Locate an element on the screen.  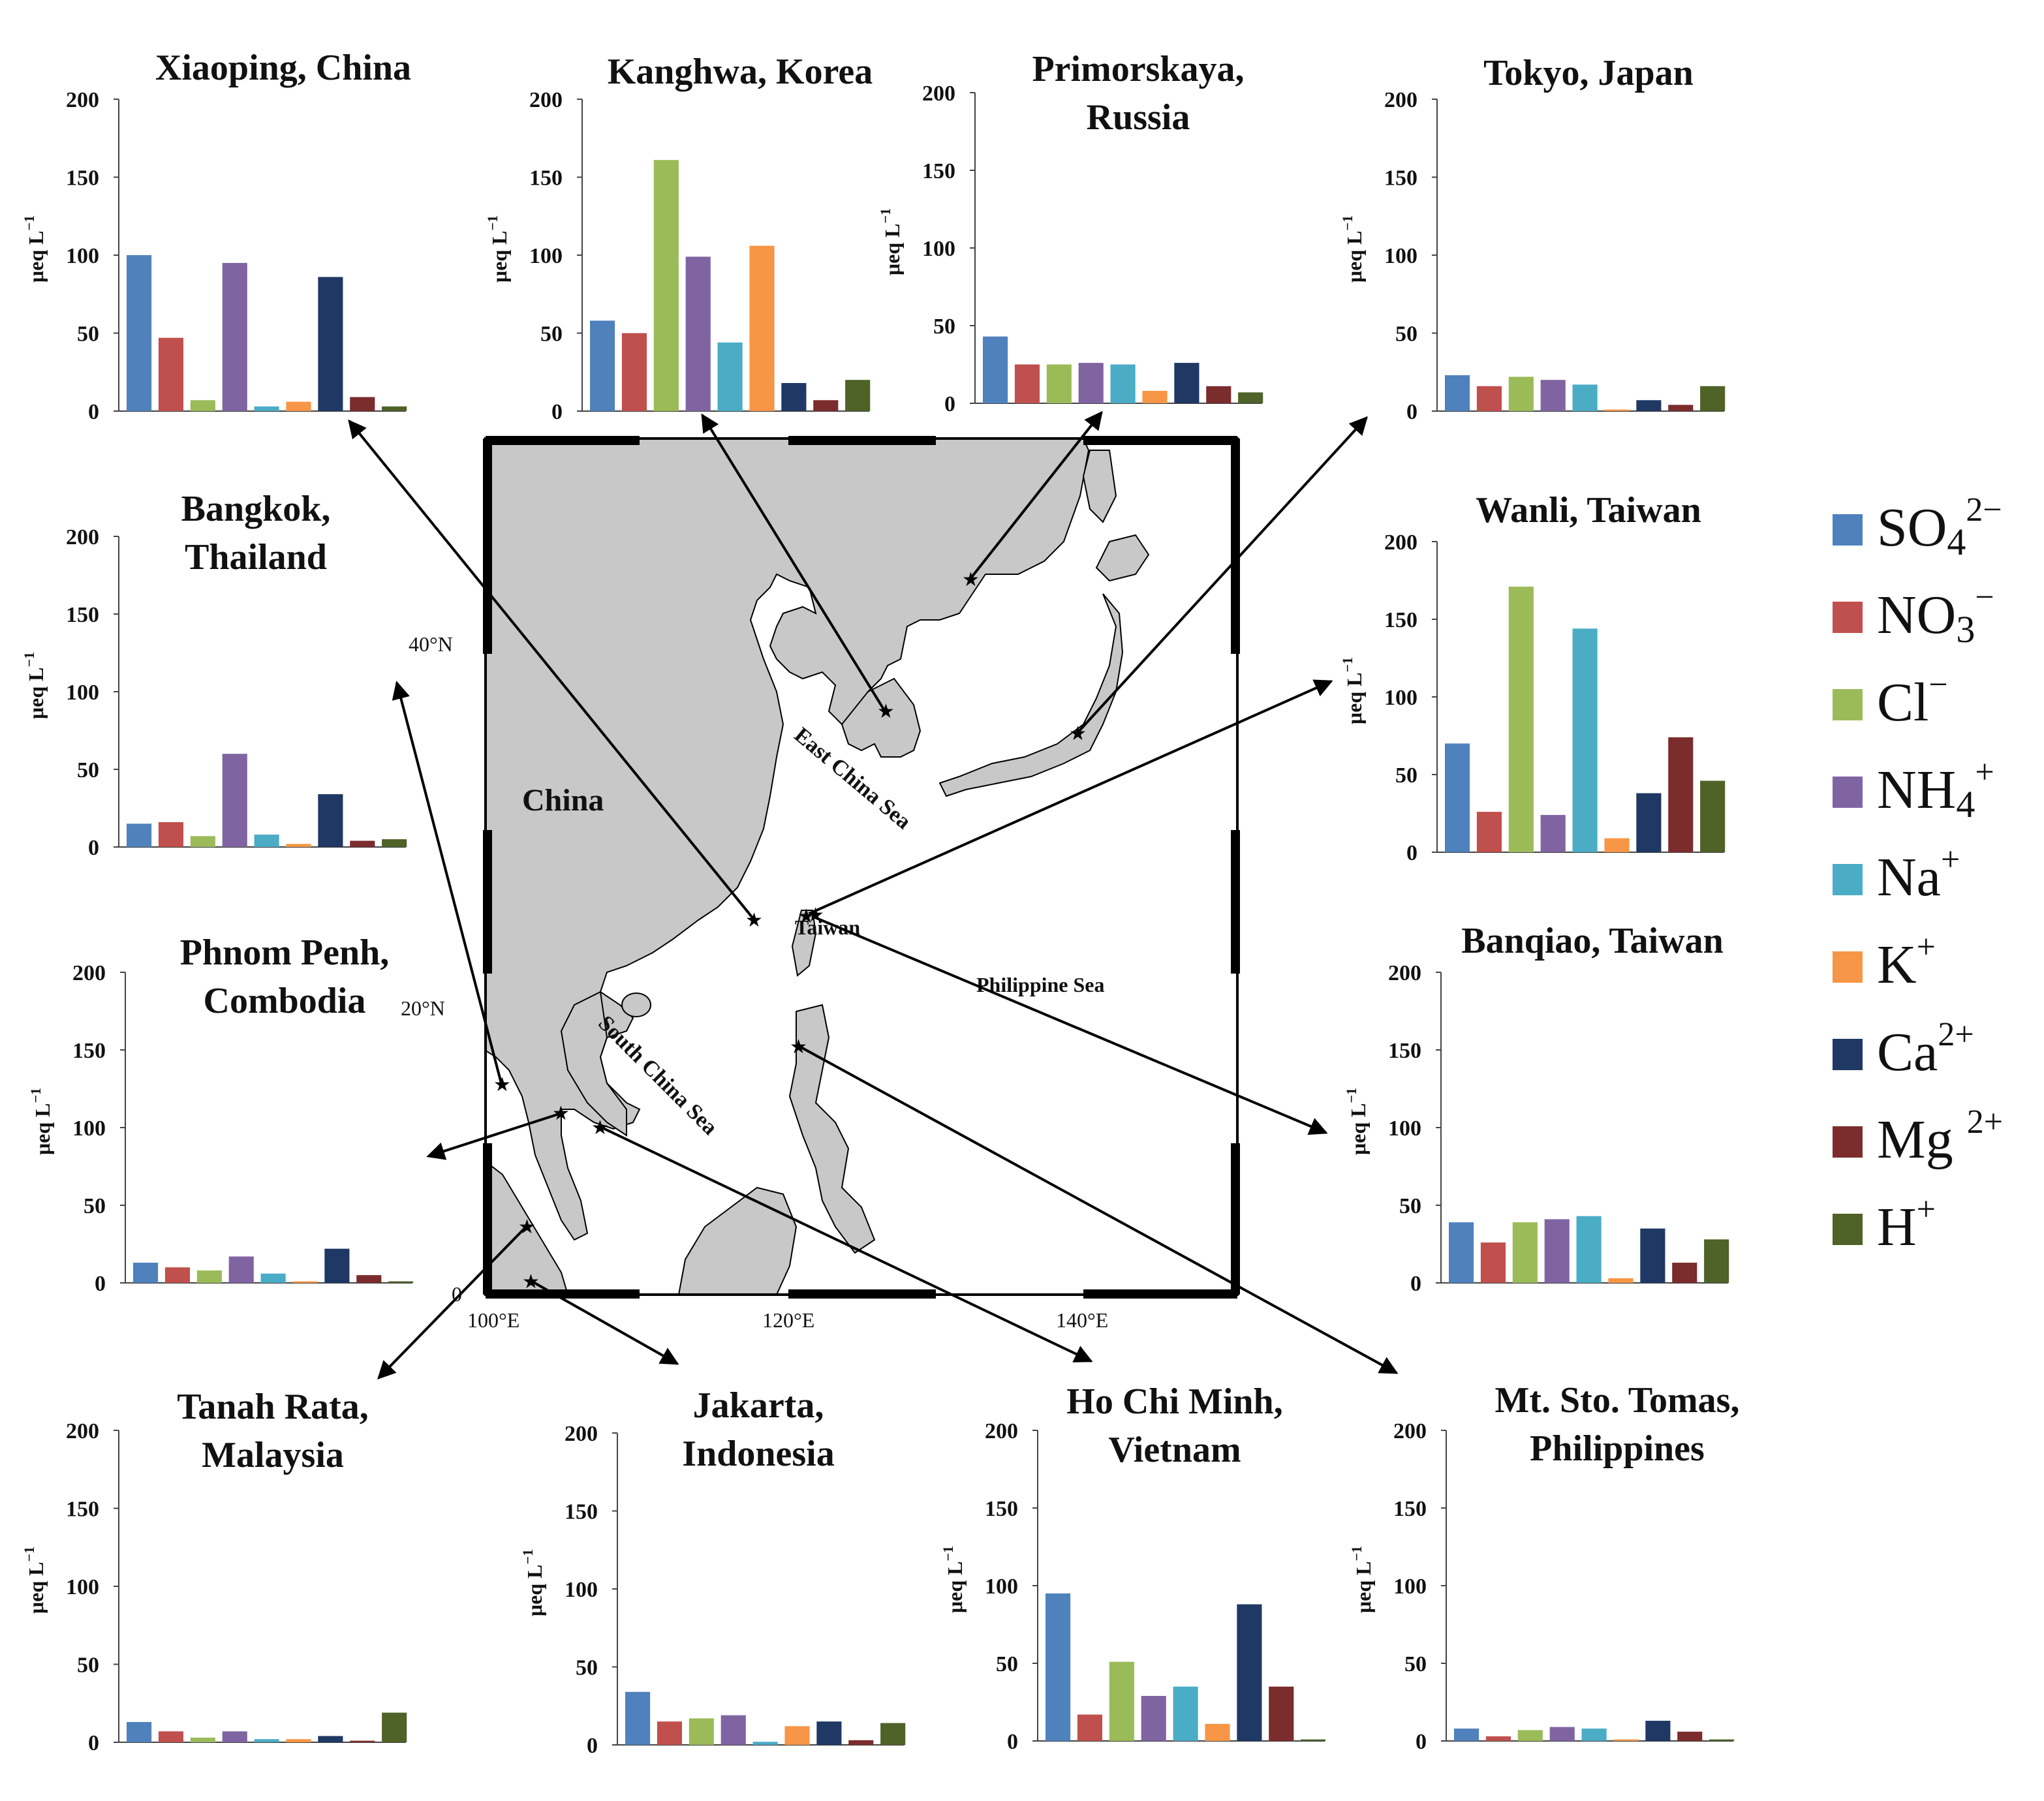
chart-title: Russia is located at coordinates (1138, 117).